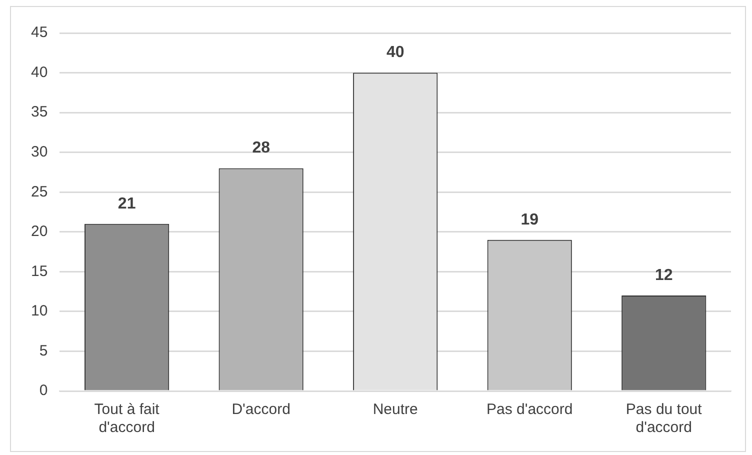 The image size is (752, 455). What do you see at coordinates (43, 391) in the screenshot?
I see `y-tick-label: 0` at bounding box center [43, 391].